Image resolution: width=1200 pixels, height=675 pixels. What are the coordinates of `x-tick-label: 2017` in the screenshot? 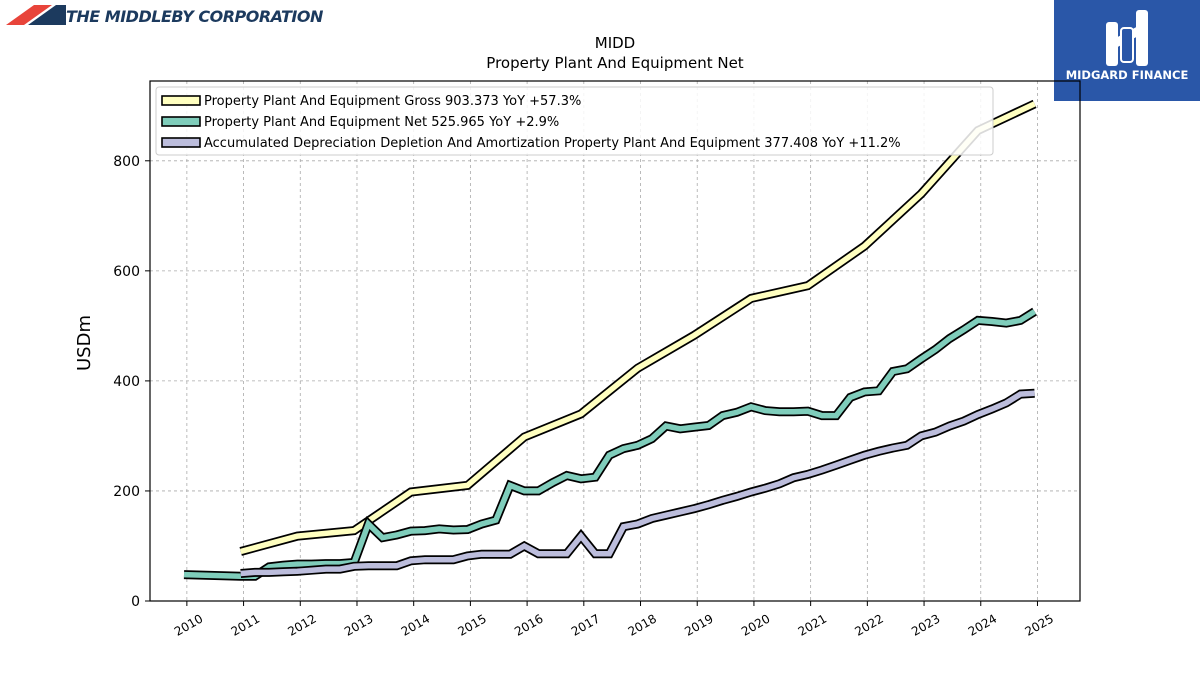 It's located at (585, 624).